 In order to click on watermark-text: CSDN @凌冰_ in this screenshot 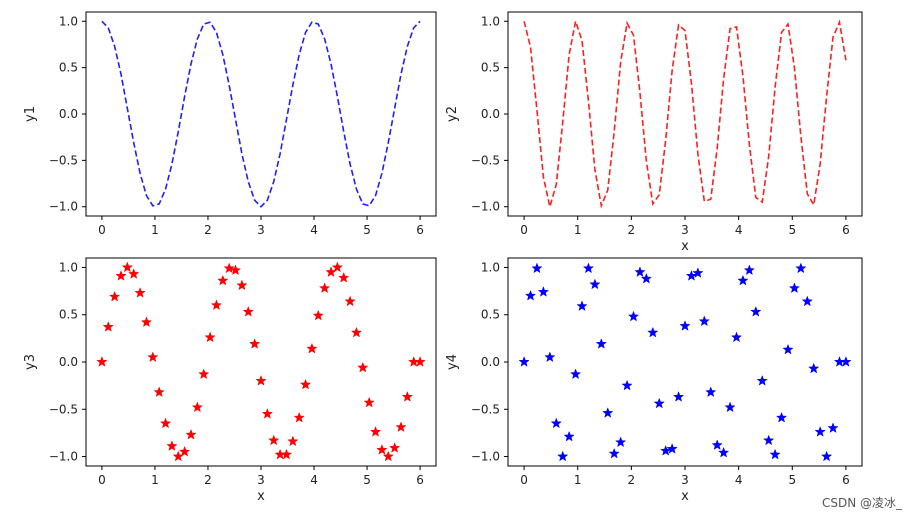, I will do `click(861, 503)`.